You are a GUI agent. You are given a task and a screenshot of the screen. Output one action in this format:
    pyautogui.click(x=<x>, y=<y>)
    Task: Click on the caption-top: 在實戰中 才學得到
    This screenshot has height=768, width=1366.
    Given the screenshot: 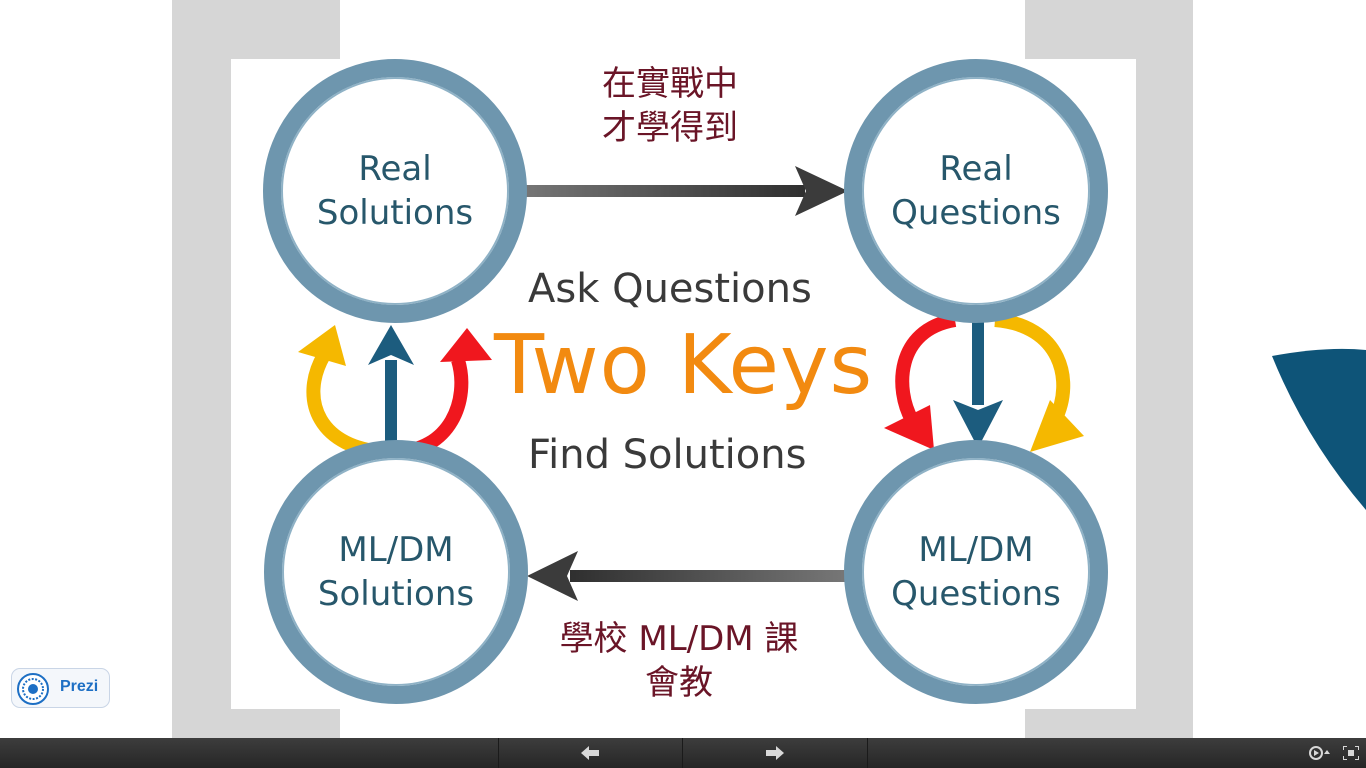 What is the action you would take?
    pyautogui.click(x=670, y=106)
    